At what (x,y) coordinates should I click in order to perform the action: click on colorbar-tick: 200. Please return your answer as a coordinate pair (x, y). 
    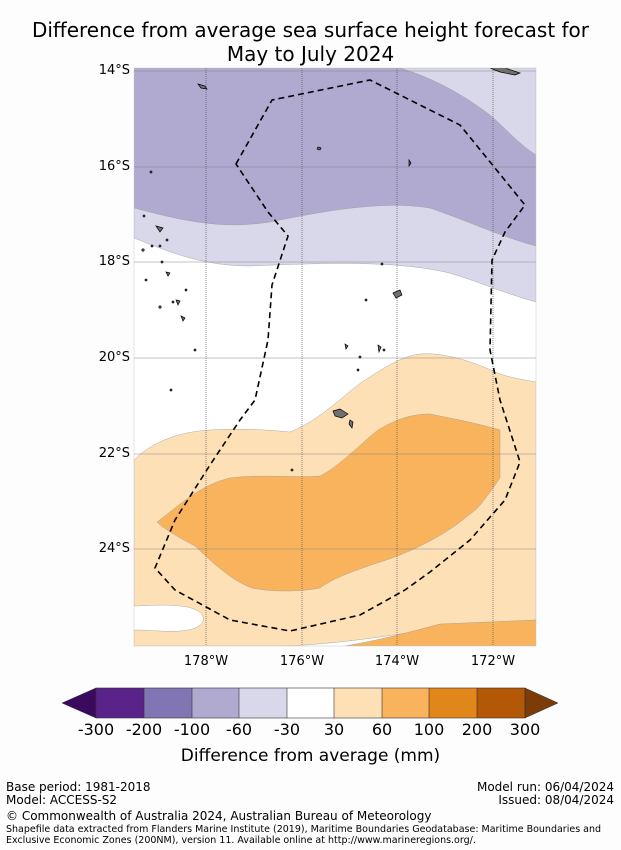
    Looking at the image, I should click on (477, 729).